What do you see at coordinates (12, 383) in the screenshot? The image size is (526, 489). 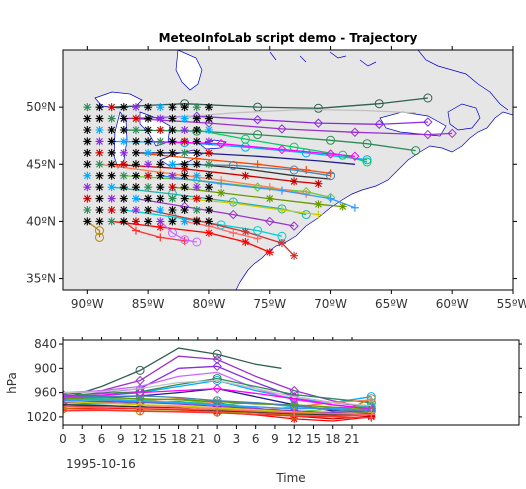 I see `y-axis-label: hPa` at bounding box center [12, 383].